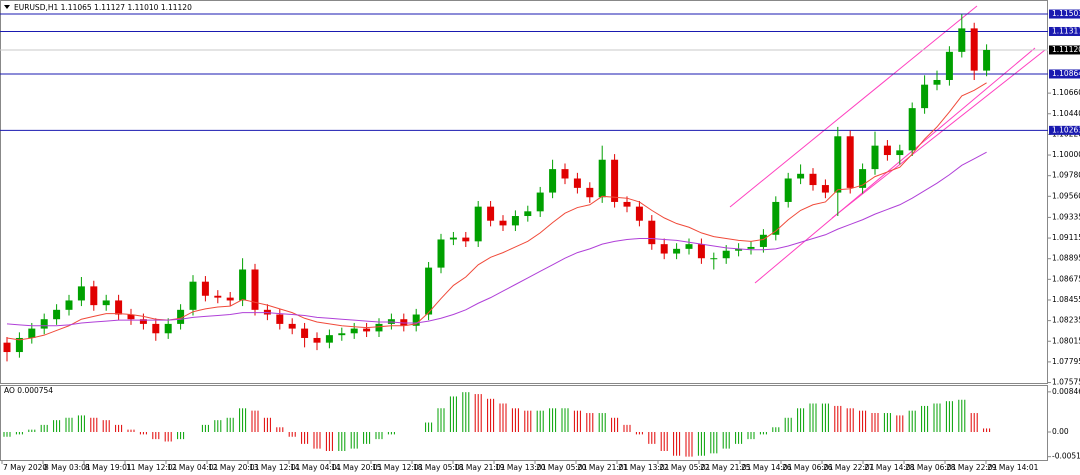 This screenshot has width=1080, height=475. What do you see at coordinates (7, 7) in the screenshot?
I see `menu-icon` at bounding box center [7, 7].